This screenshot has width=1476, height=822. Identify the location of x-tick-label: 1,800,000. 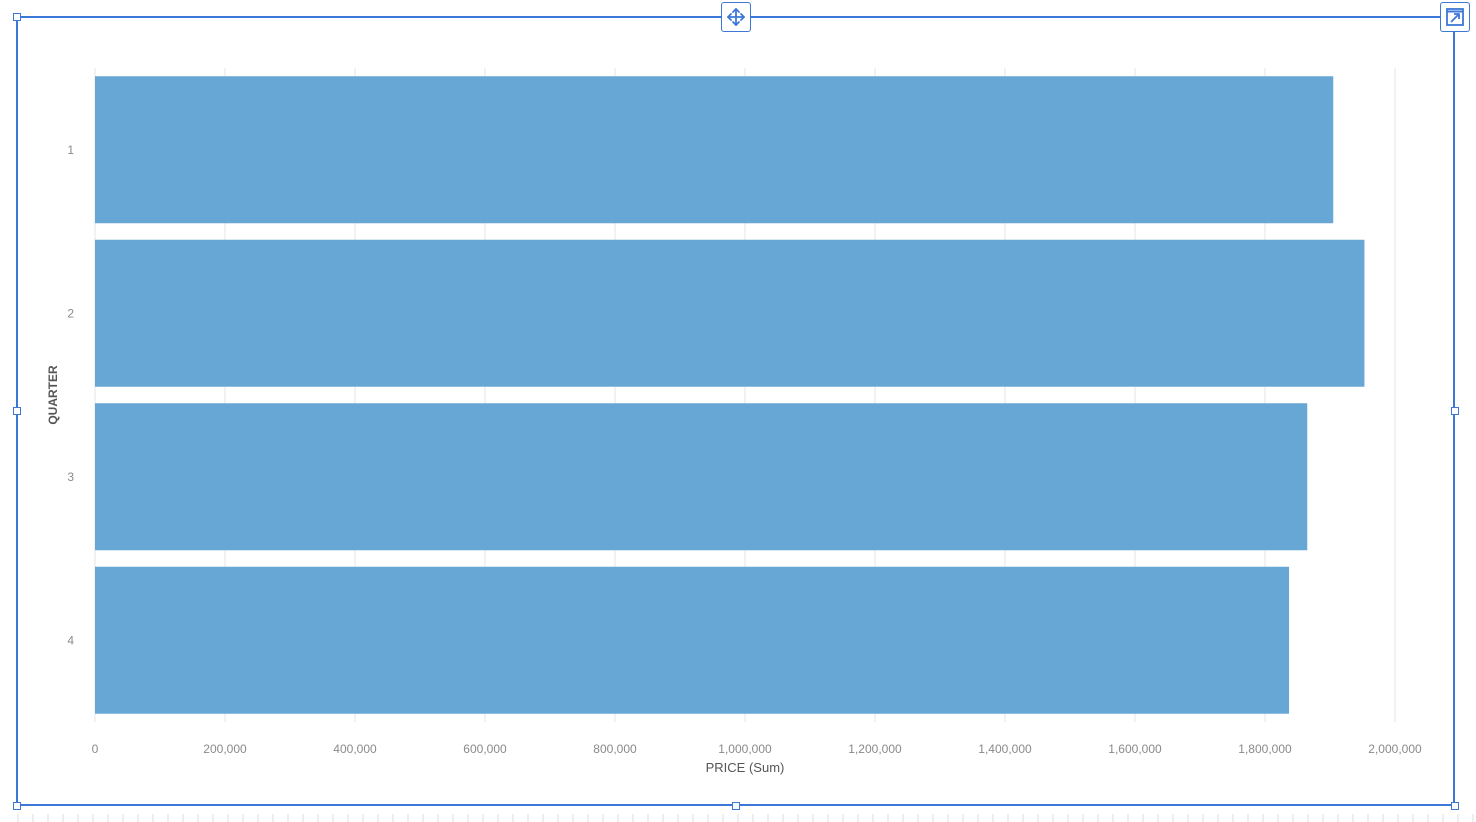
(1265, 749).